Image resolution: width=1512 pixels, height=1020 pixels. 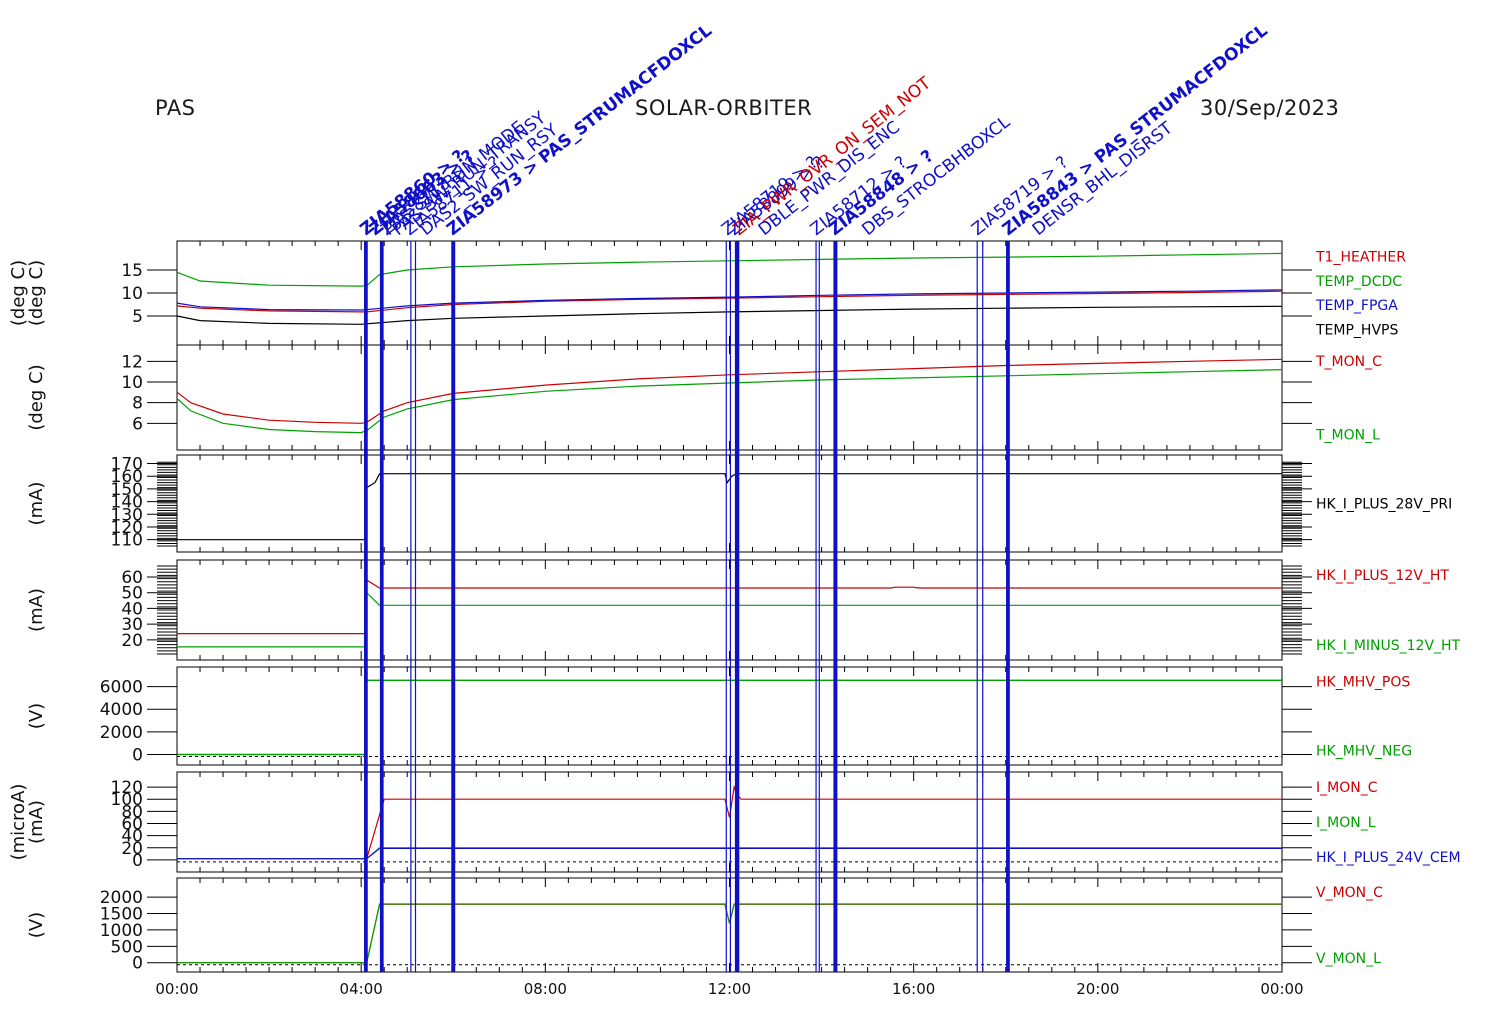 I want to click on legend-hk_i_plus_28v_pri: HK_I_PLUS_28V_PRI, so click(x=1384, y=505).